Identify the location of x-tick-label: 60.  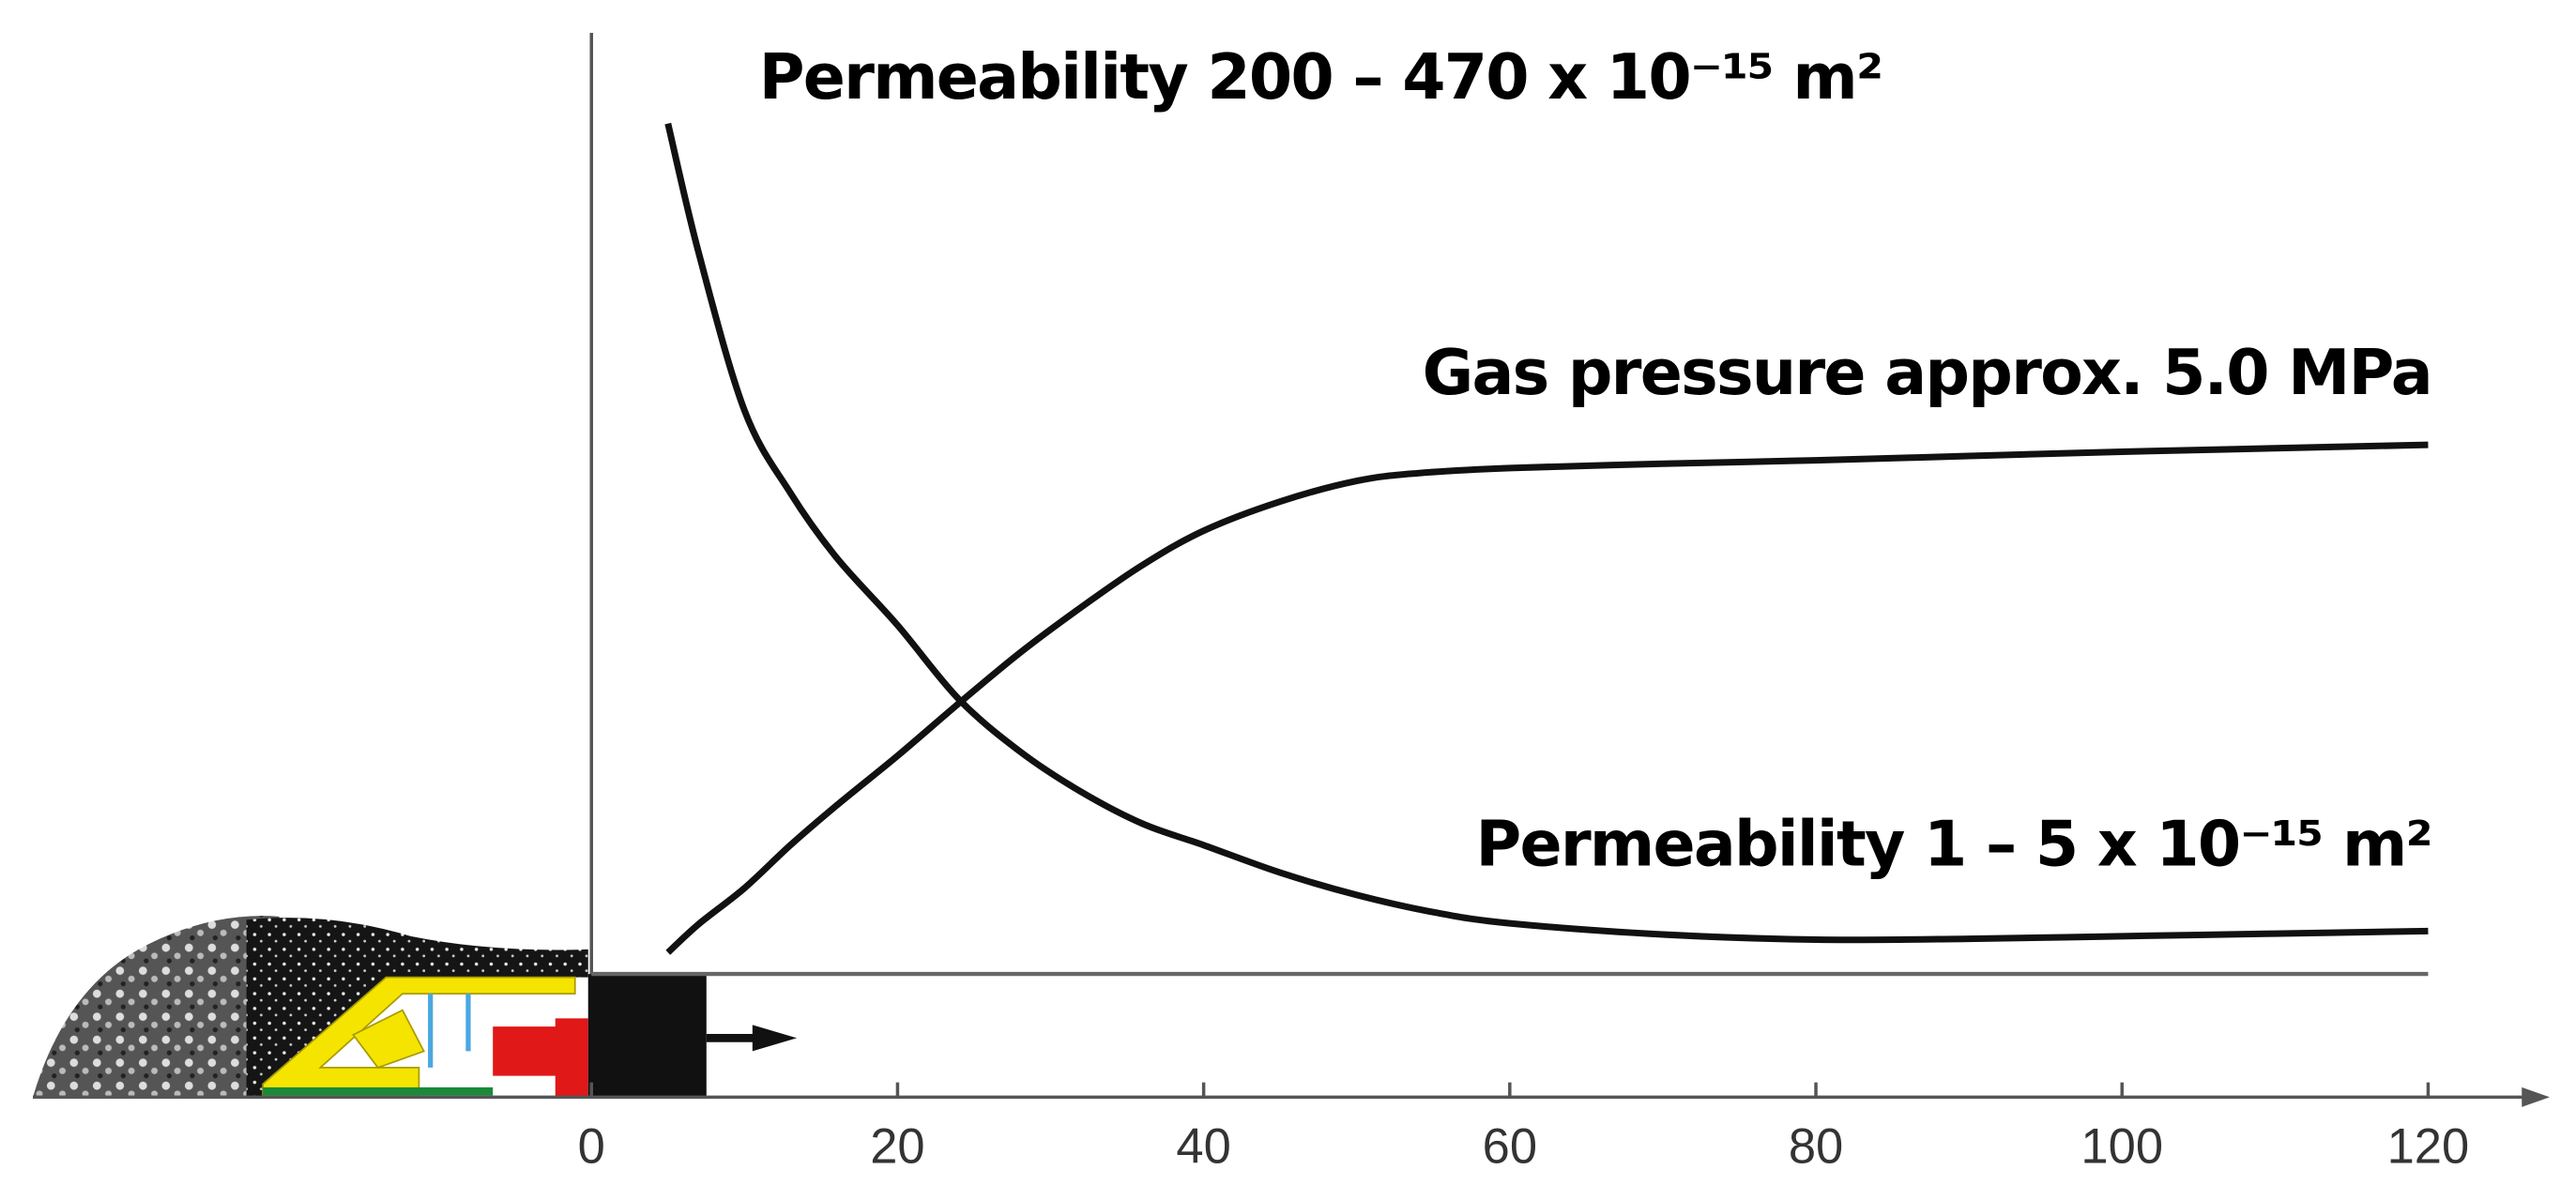
(1510, 1146).